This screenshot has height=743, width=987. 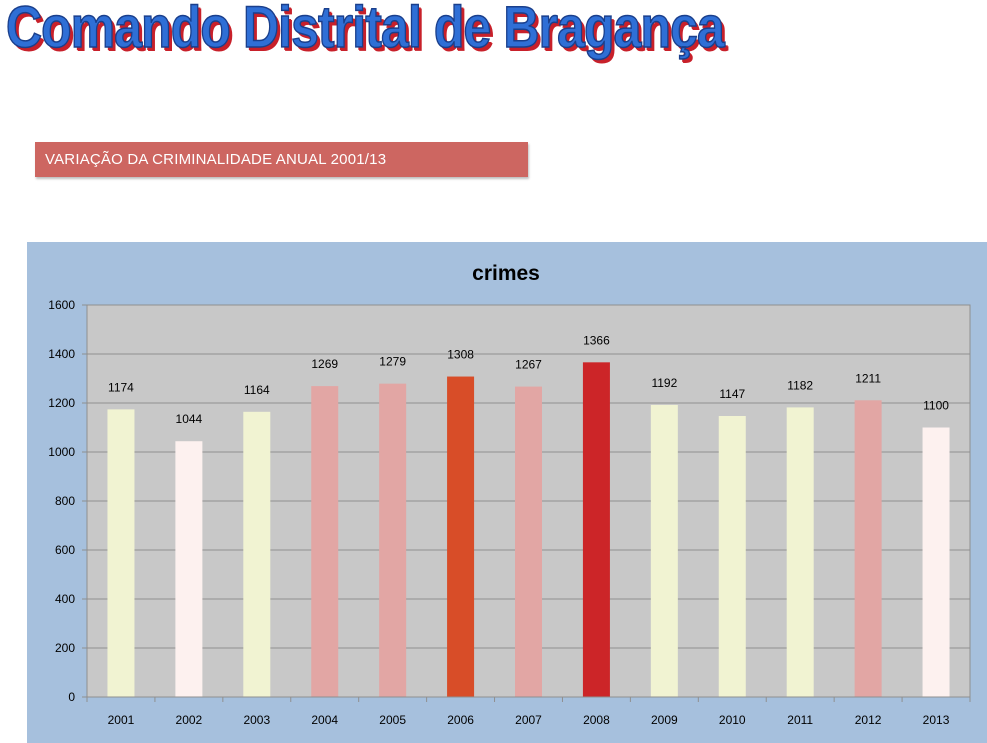 What do you see at coordinates (189, 419) in the screenshot?
I see `data-label-2002: 1044` at bounding box center [189, 419].